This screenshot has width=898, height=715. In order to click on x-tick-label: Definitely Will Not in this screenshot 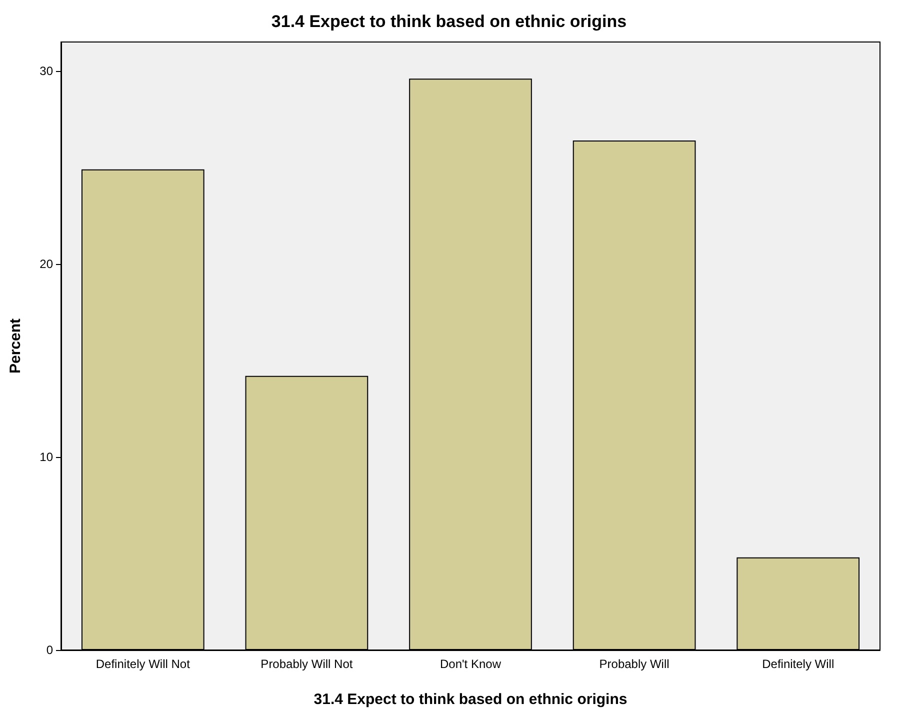, I will do `click(143, 664)`.